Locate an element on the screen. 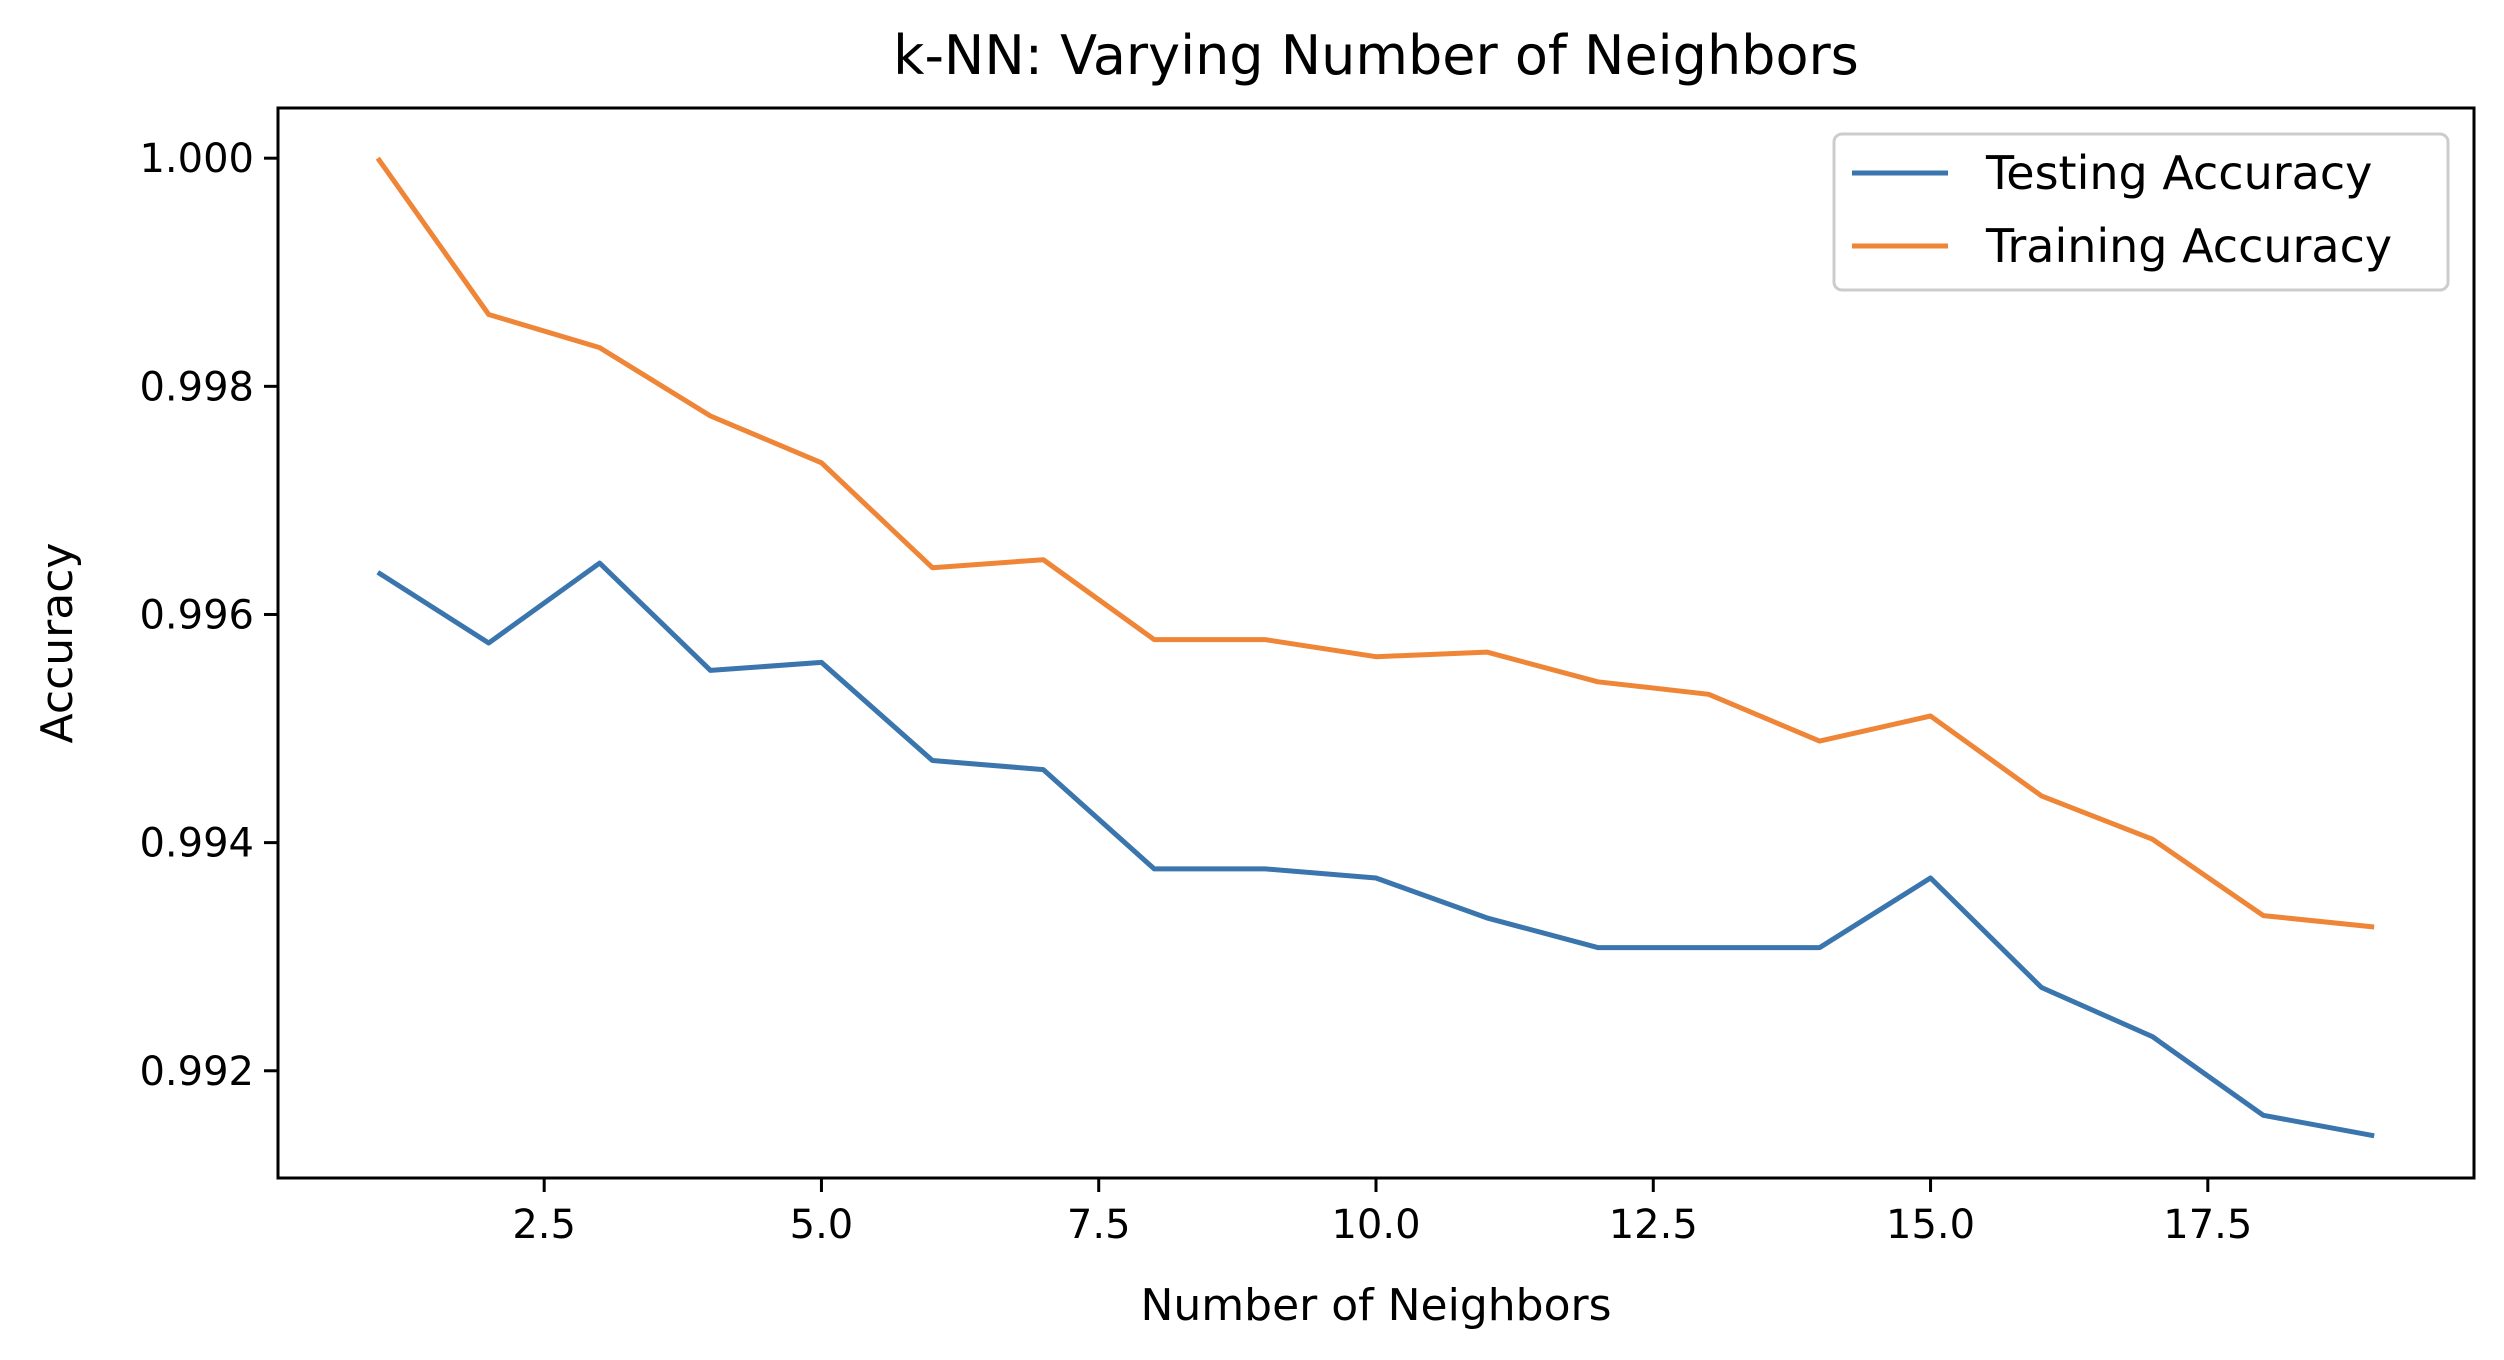 This screenshot has width=2504, height=1360. x-tick-label: 7.5 is located at coordinates (1099, 1225).